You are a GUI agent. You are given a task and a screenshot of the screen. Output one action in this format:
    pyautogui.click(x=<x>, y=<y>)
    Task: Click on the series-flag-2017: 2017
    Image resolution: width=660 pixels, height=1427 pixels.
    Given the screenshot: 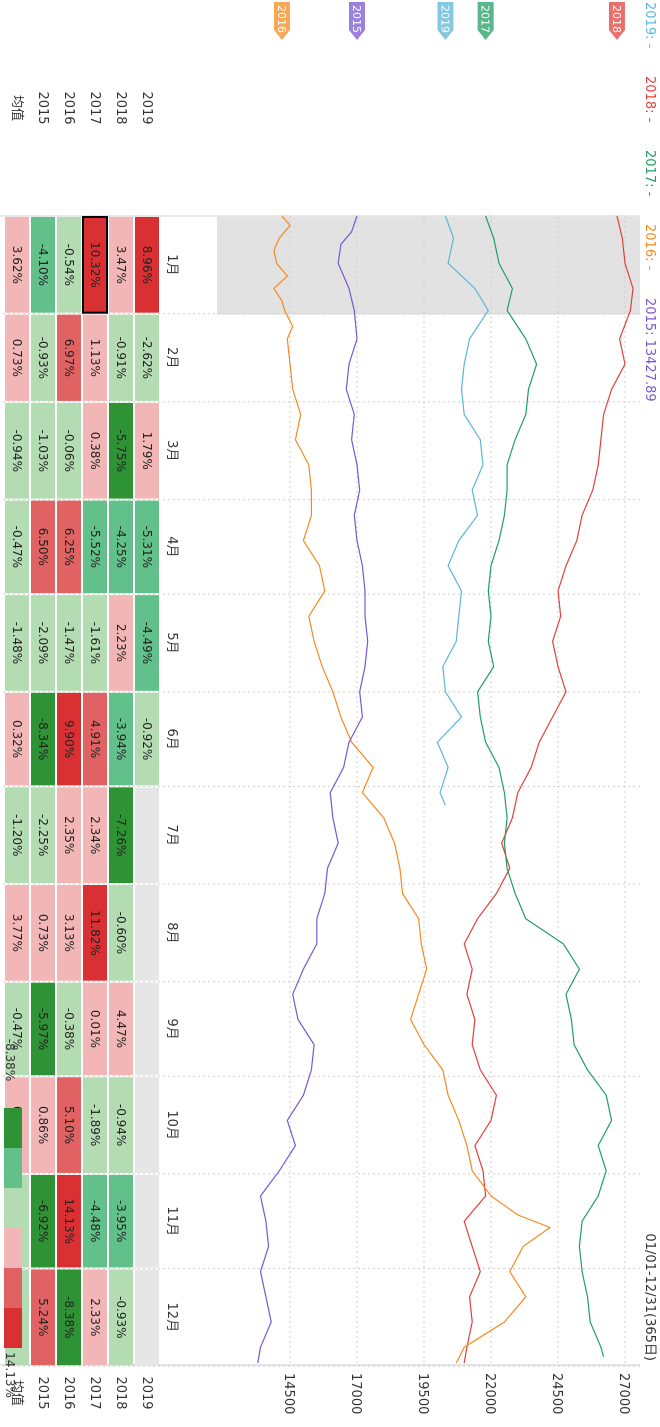 What is the action you would take?
    pyautogui.click(x=485, y=21)
    